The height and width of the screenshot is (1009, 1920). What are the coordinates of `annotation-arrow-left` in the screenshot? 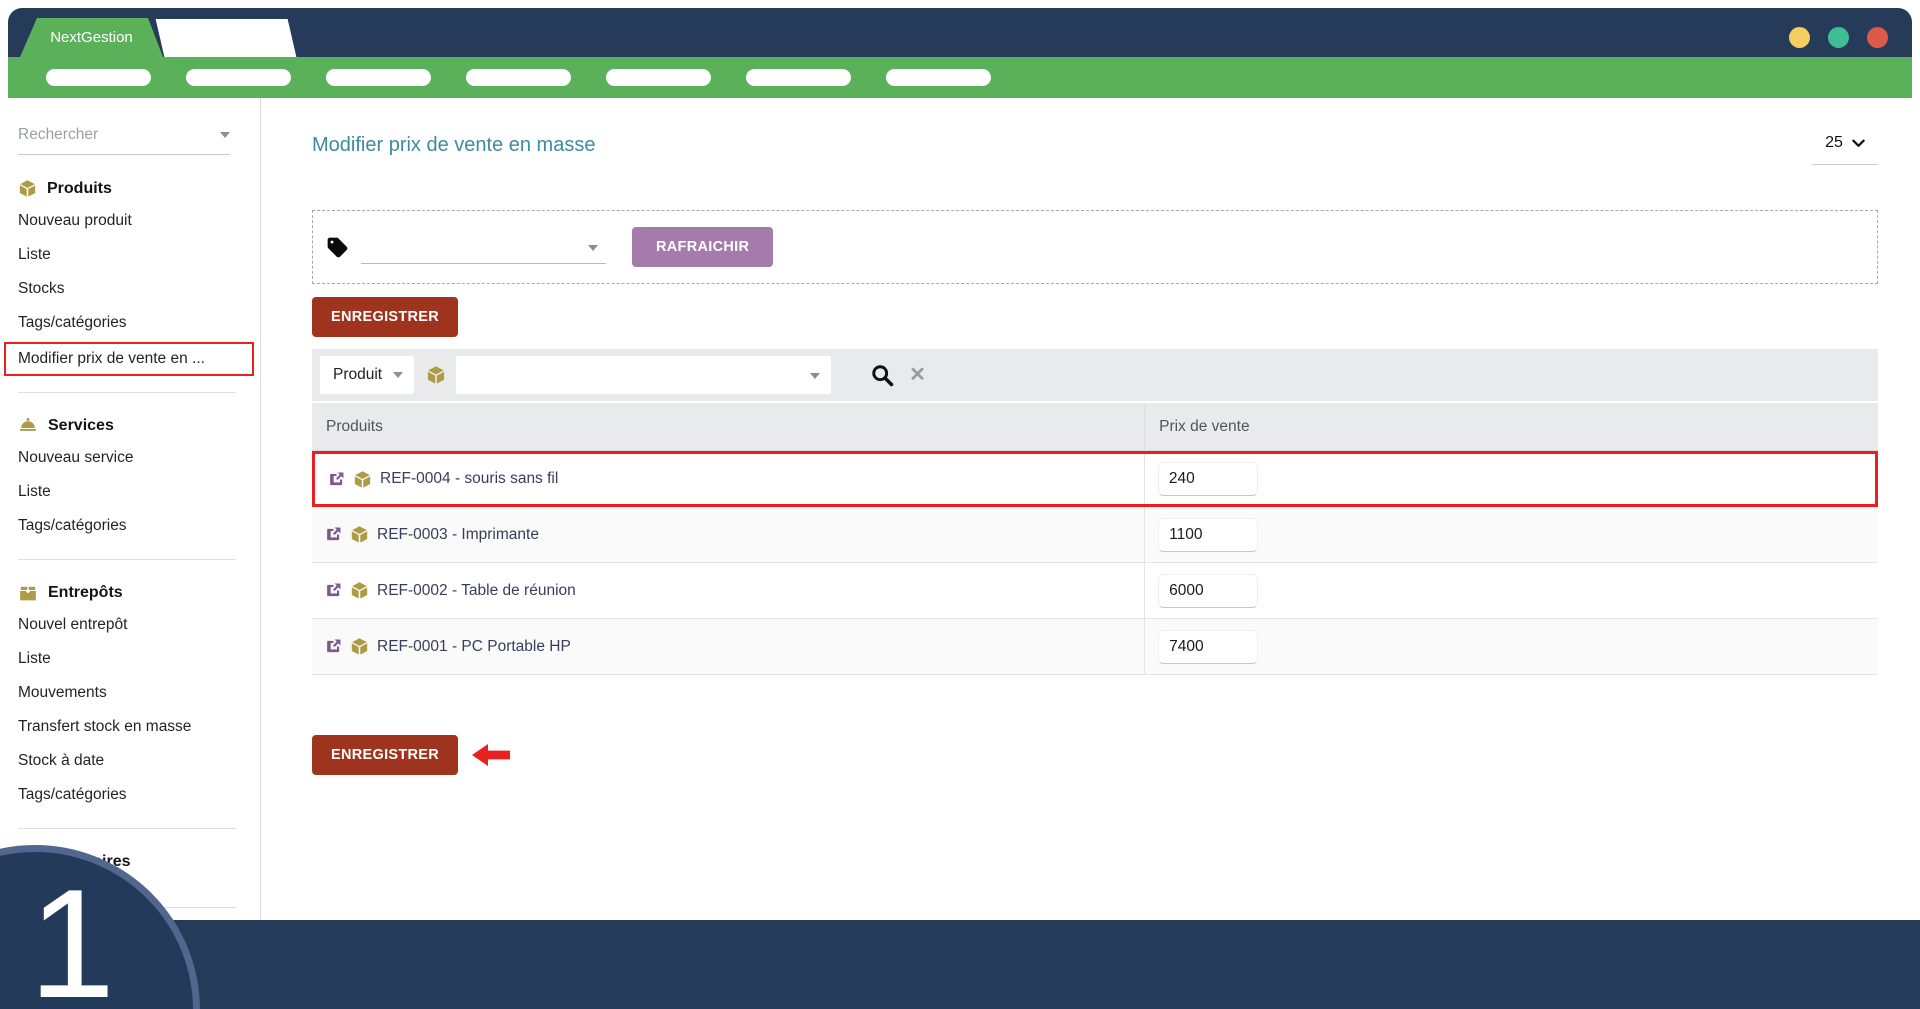 It's located at (491, 755).